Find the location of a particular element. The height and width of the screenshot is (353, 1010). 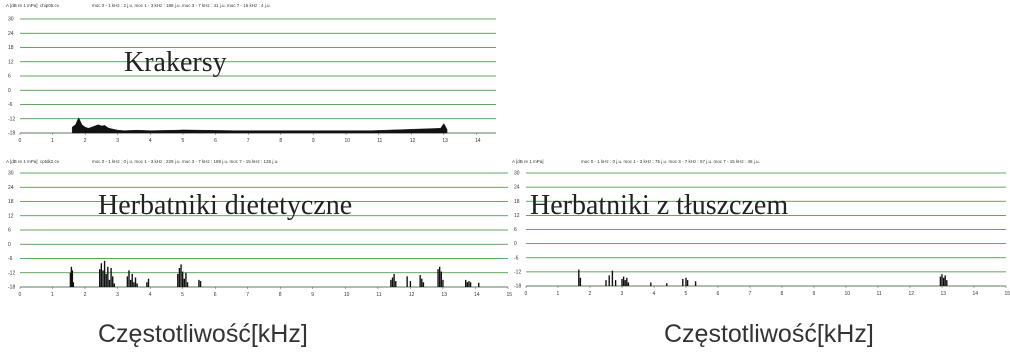

x-axis-label-right: Częstotliwość[kHz] is located at coordinates (769, 334).